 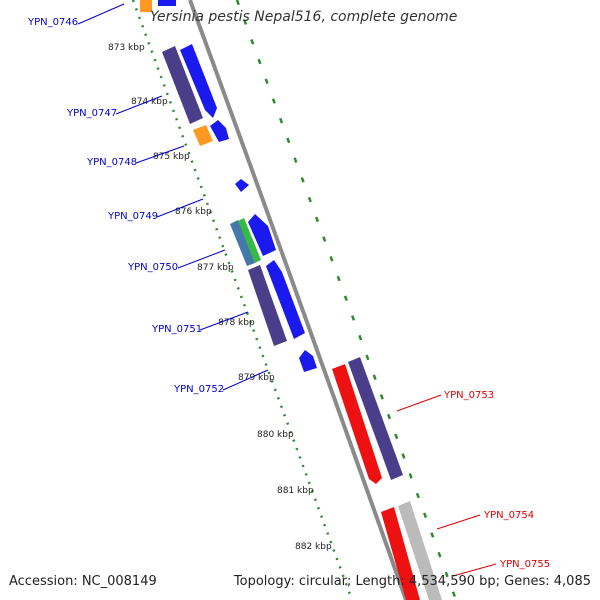 What do you see at coordinates (508, 515) in the screenshot?
I see `gene-label-ypn0754: YPN_0754` at bounding box center [508, 515].